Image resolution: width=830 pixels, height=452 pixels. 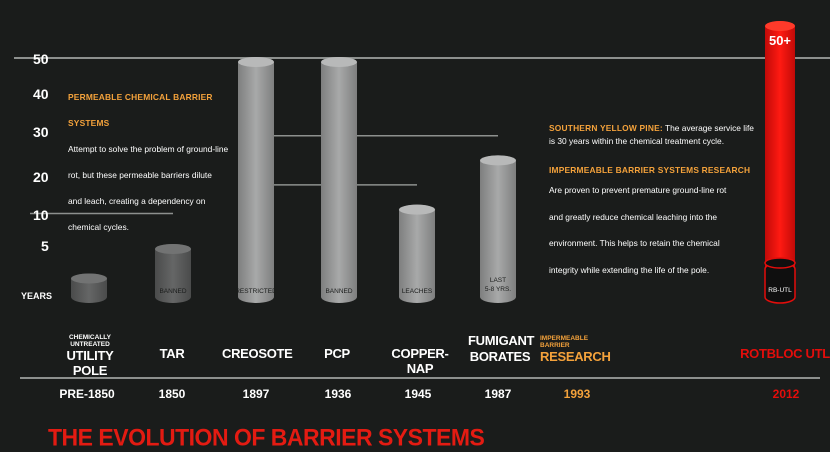 I want to click on category-label: TAR, so click(x=172, y=353).